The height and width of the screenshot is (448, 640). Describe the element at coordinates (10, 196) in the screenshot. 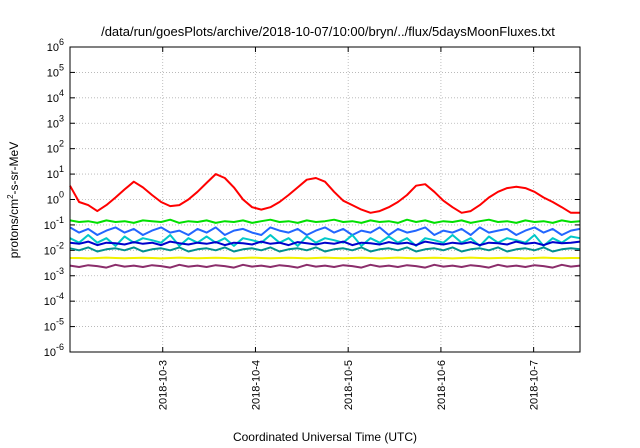

I see `y-axis-label-superscript: 2` at that location.